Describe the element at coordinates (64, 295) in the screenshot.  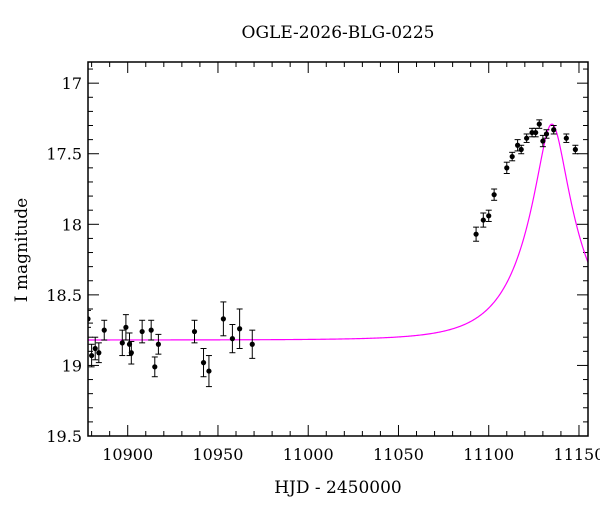
I see `y-tick-label: 18.5` at that location.